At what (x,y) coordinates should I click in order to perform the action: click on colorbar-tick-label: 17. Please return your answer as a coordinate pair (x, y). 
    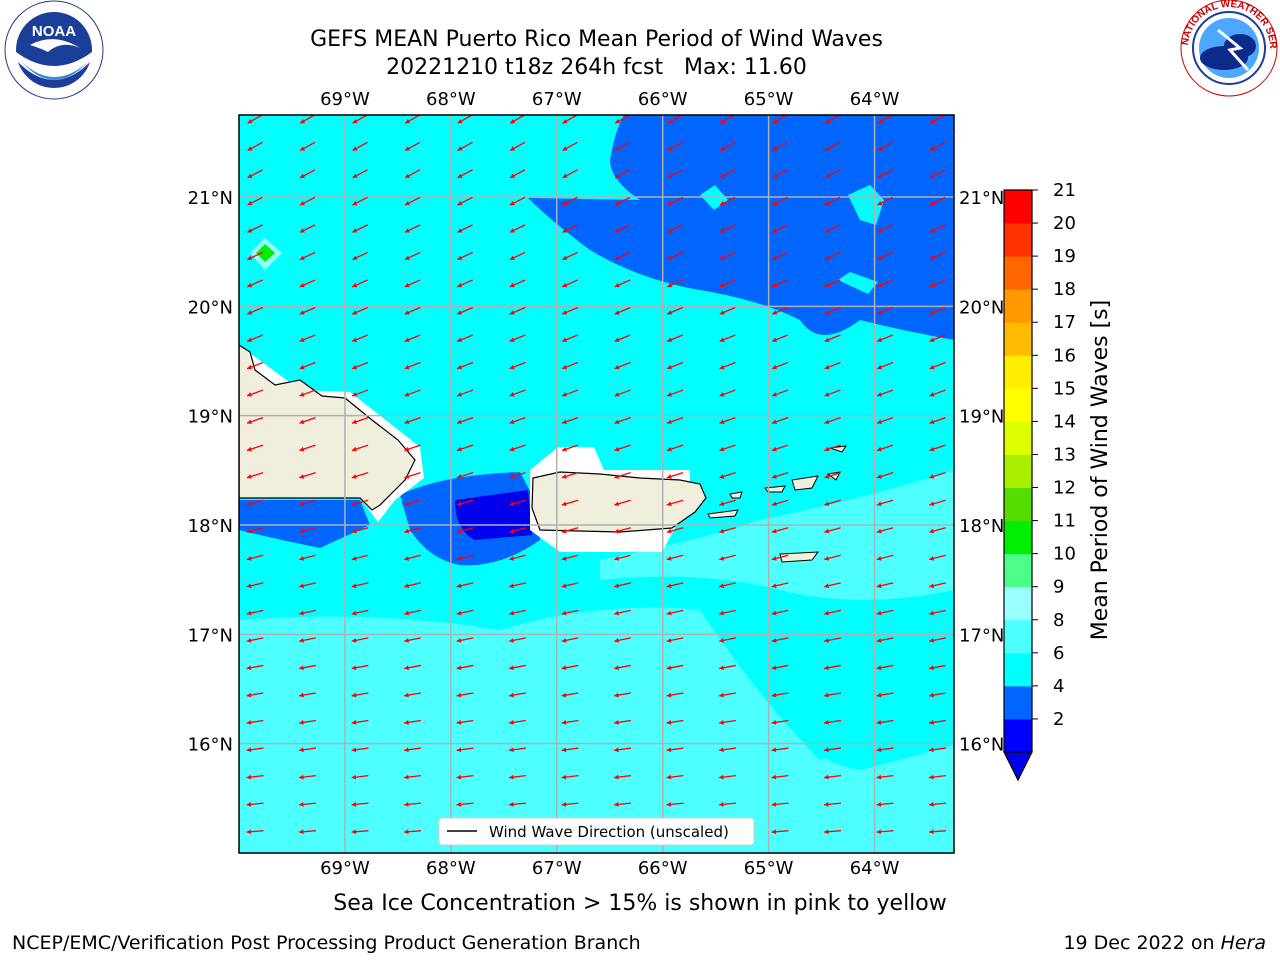
    Looking at the image, I should click on (1064, 322).